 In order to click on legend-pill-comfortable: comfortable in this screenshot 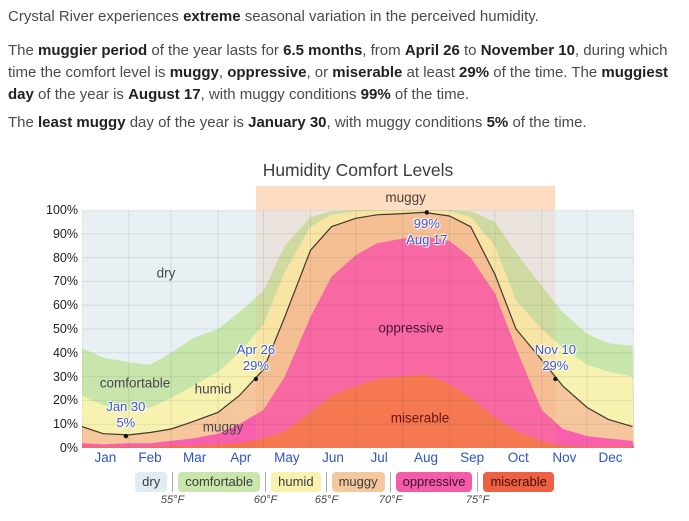, I will do `click(219, 482)`.